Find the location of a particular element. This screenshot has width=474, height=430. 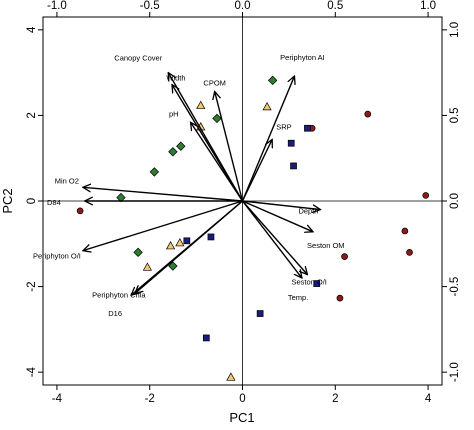

left-tick-label: 2 is located at coordinates (32, 115).